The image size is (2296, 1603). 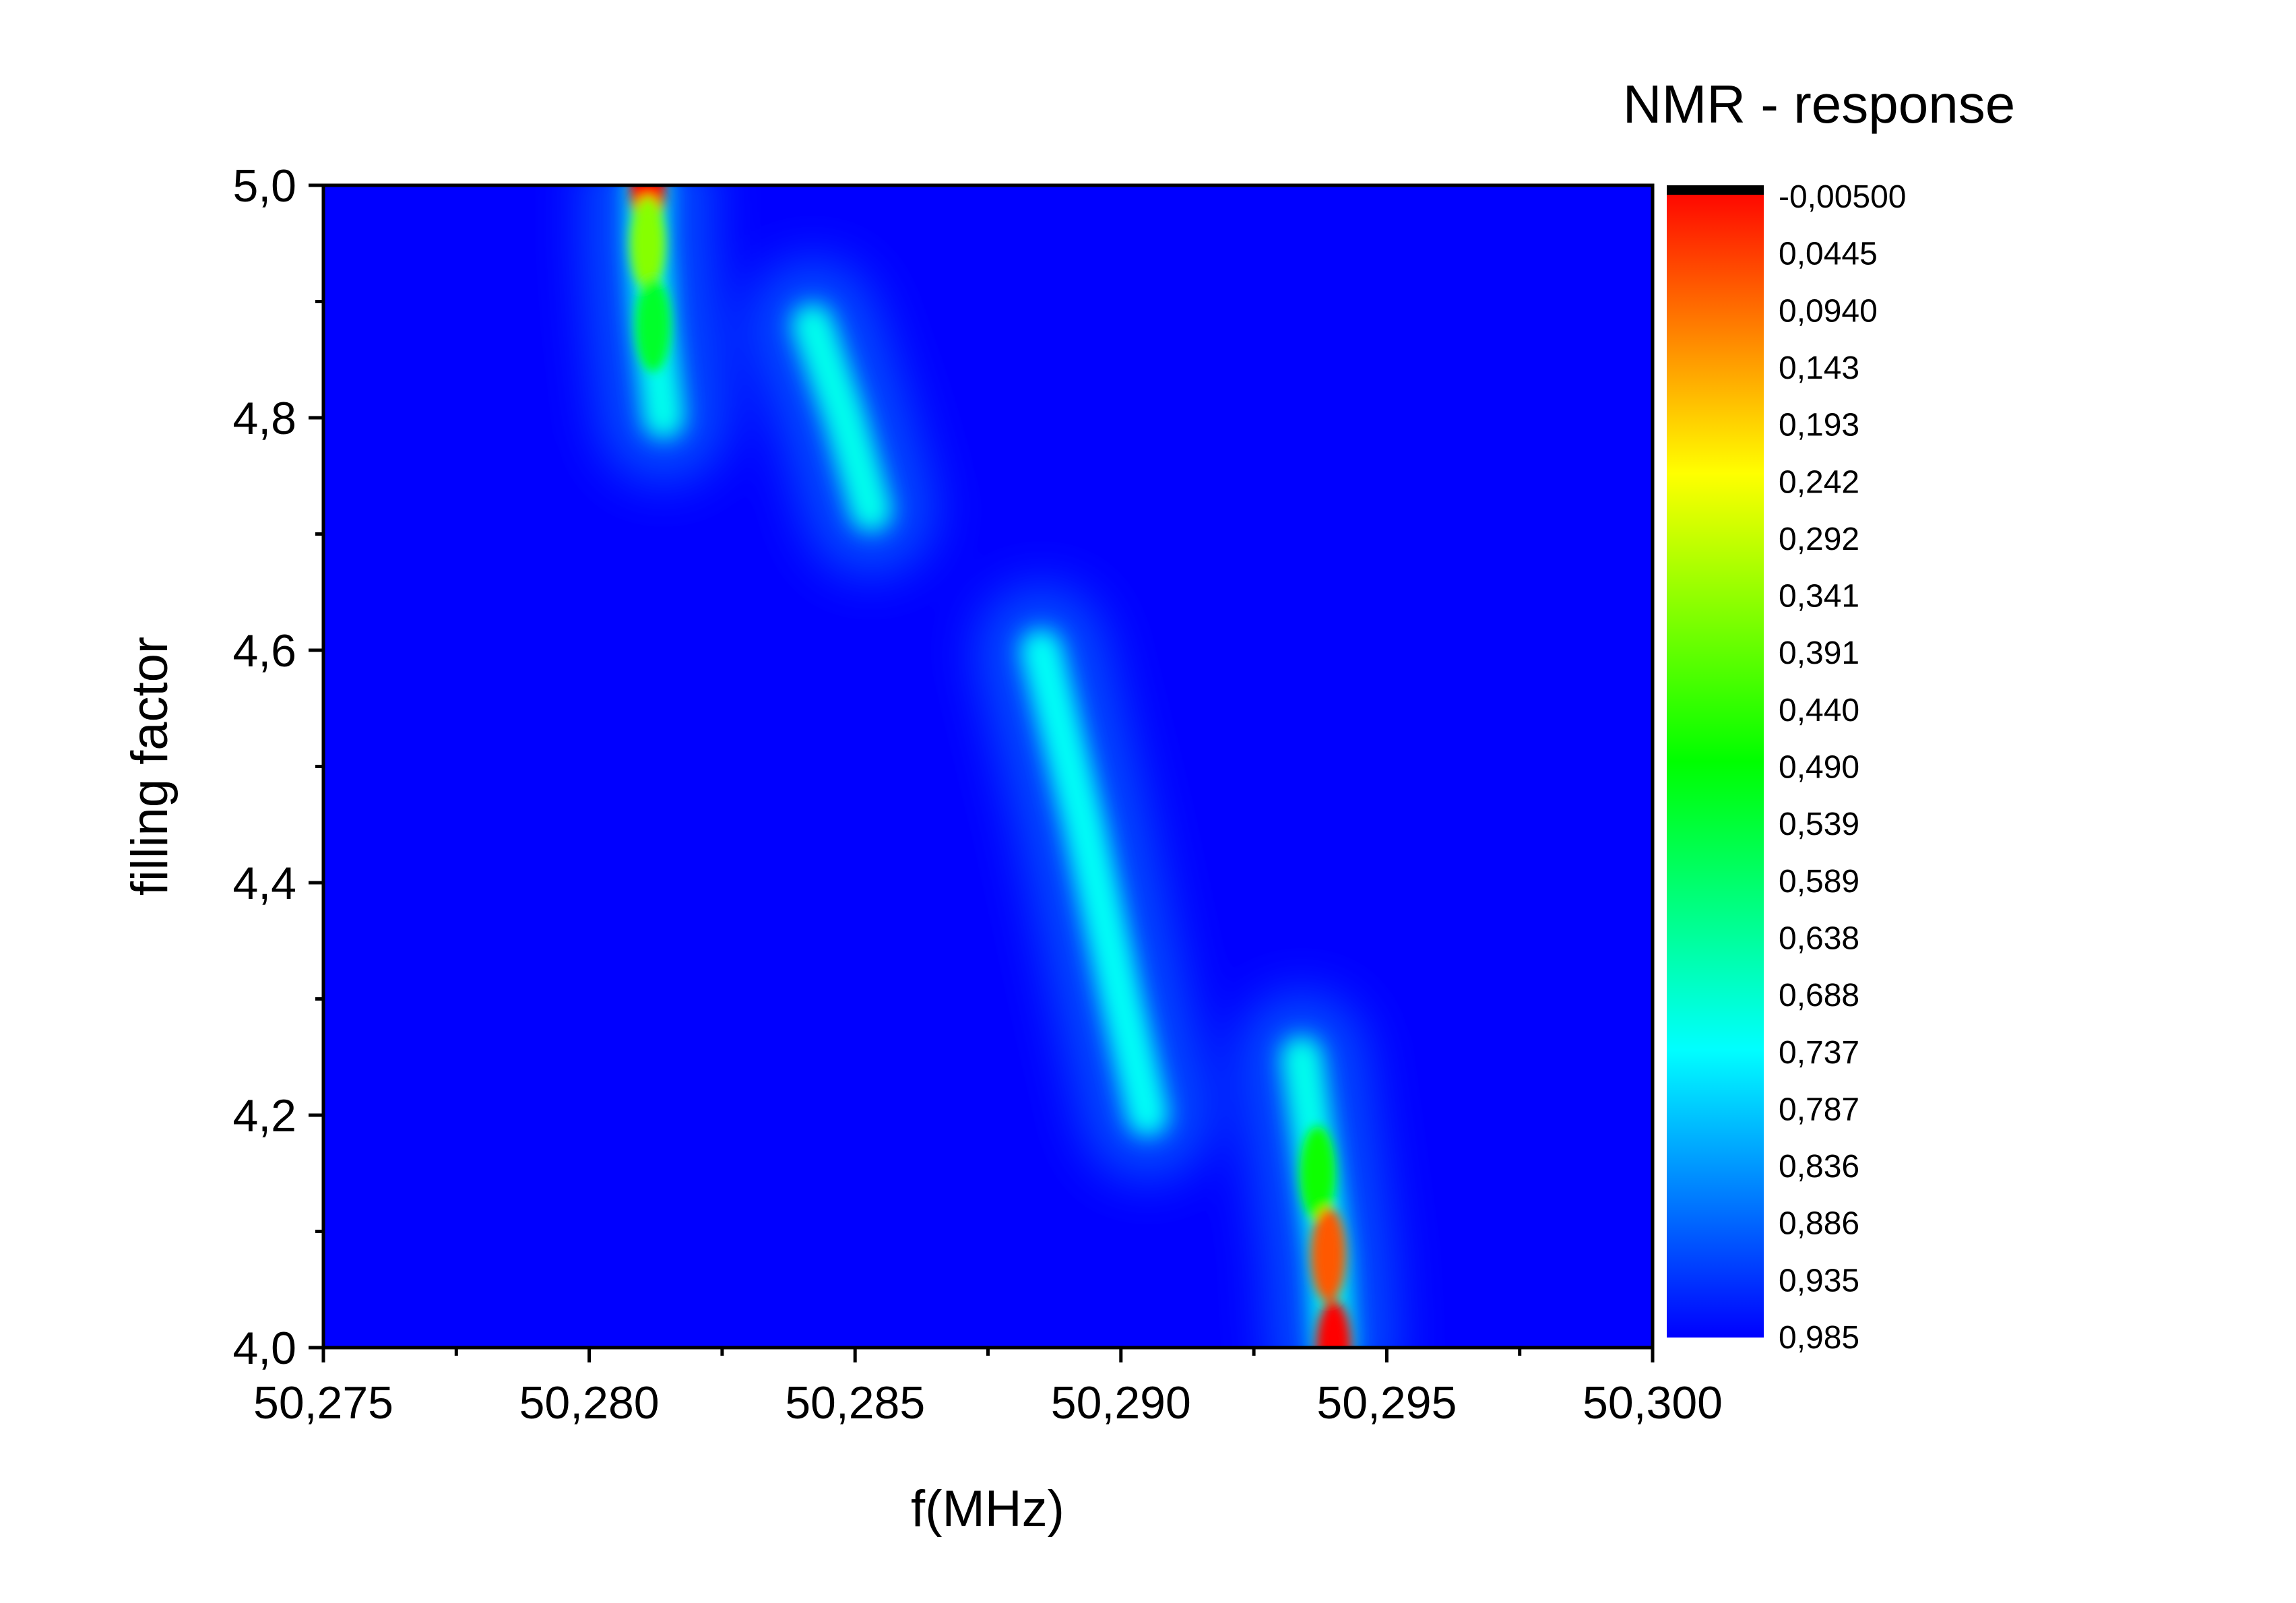 What do you see at coordinates (1828, 311) in the screenshot?
I see `colorbar-label: 0,0940` at bounding box center [1828, 311].